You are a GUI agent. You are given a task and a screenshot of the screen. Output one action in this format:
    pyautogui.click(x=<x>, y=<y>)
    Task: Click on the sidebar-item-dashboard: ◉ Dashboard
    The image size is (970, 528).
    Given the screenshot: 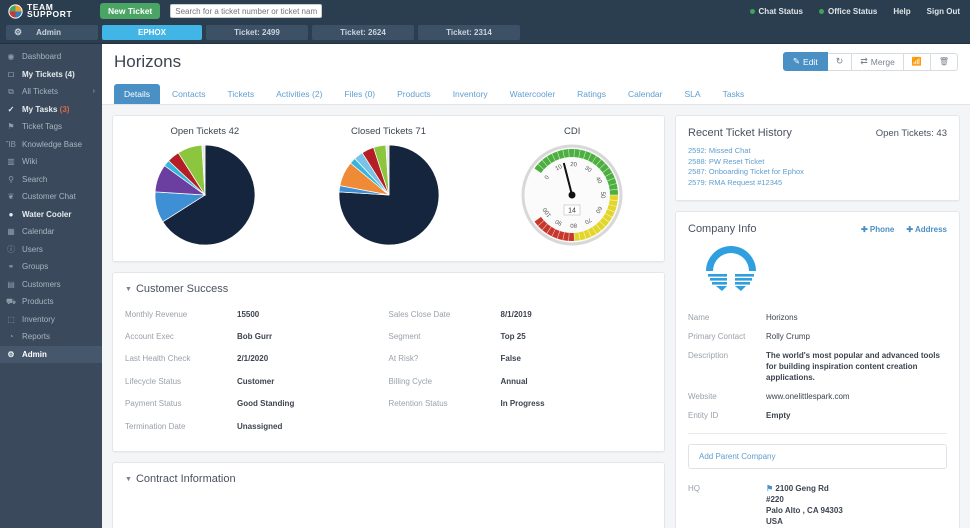 What is the action you would take?
    pyautogui.click(x=51, y=57)
    